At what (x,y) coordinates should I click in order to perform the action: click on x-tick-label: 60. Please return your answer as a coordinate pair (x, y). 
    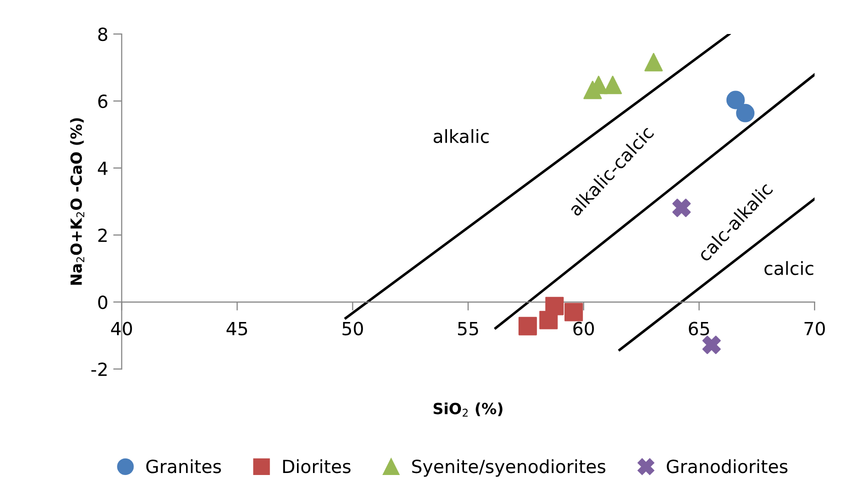
    Looking at the image, I should click on (583, 329).